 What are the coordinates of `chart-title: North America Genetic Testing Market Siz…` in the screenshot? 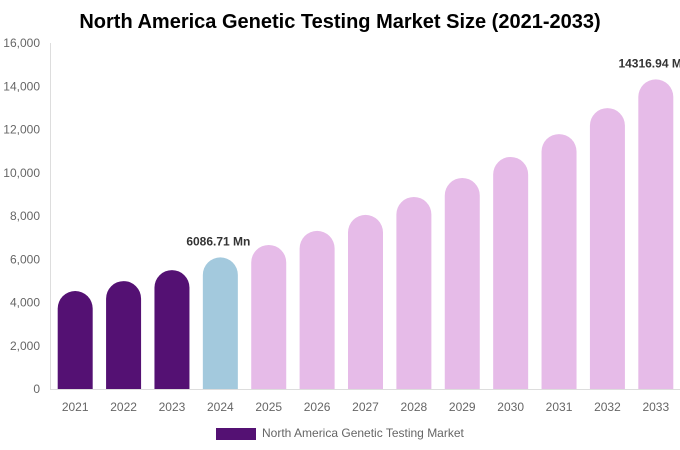 It's located at (339, 22).